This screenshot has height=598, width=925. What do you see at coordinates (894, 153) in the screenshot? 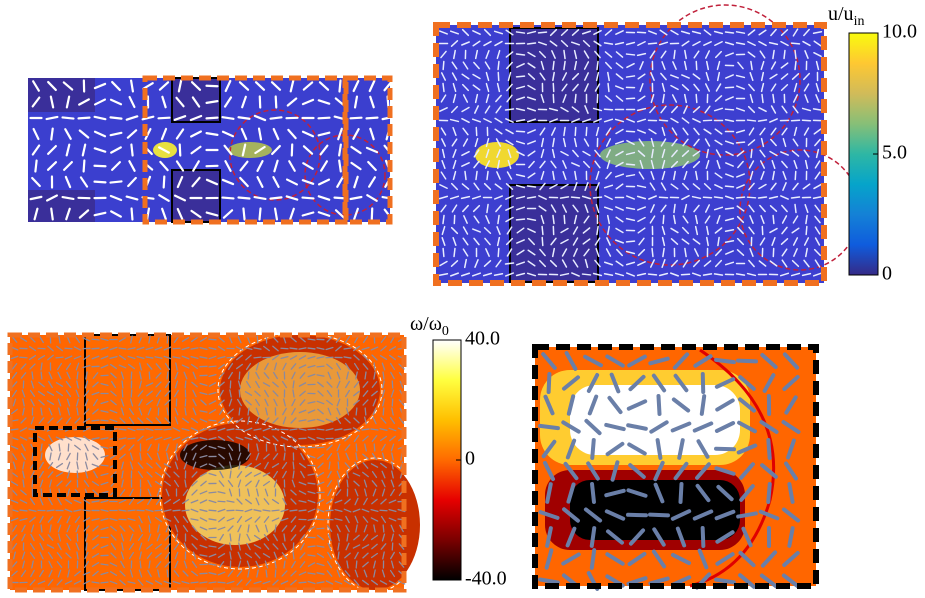
I see `colorbar-tick-label: 5.0` at bounding box center [894, 153].